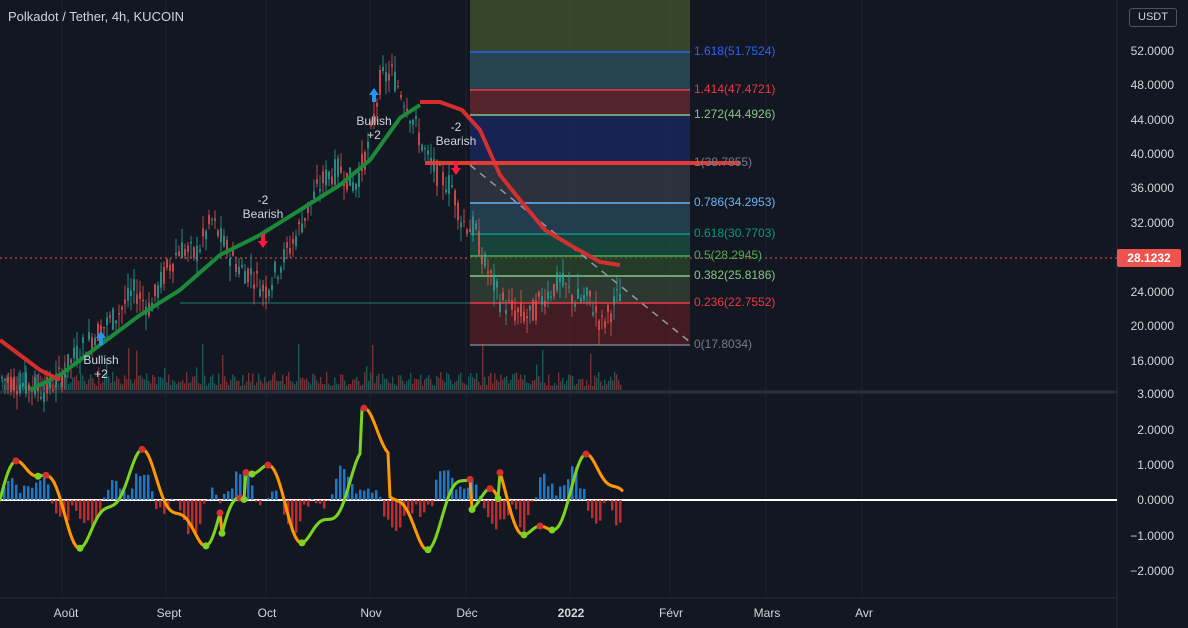  What do you see at coordinates (735, 89) in the screenshot?
I see `fib-level-label: 1.414(47.4721)` at bounding box center [735, 89].